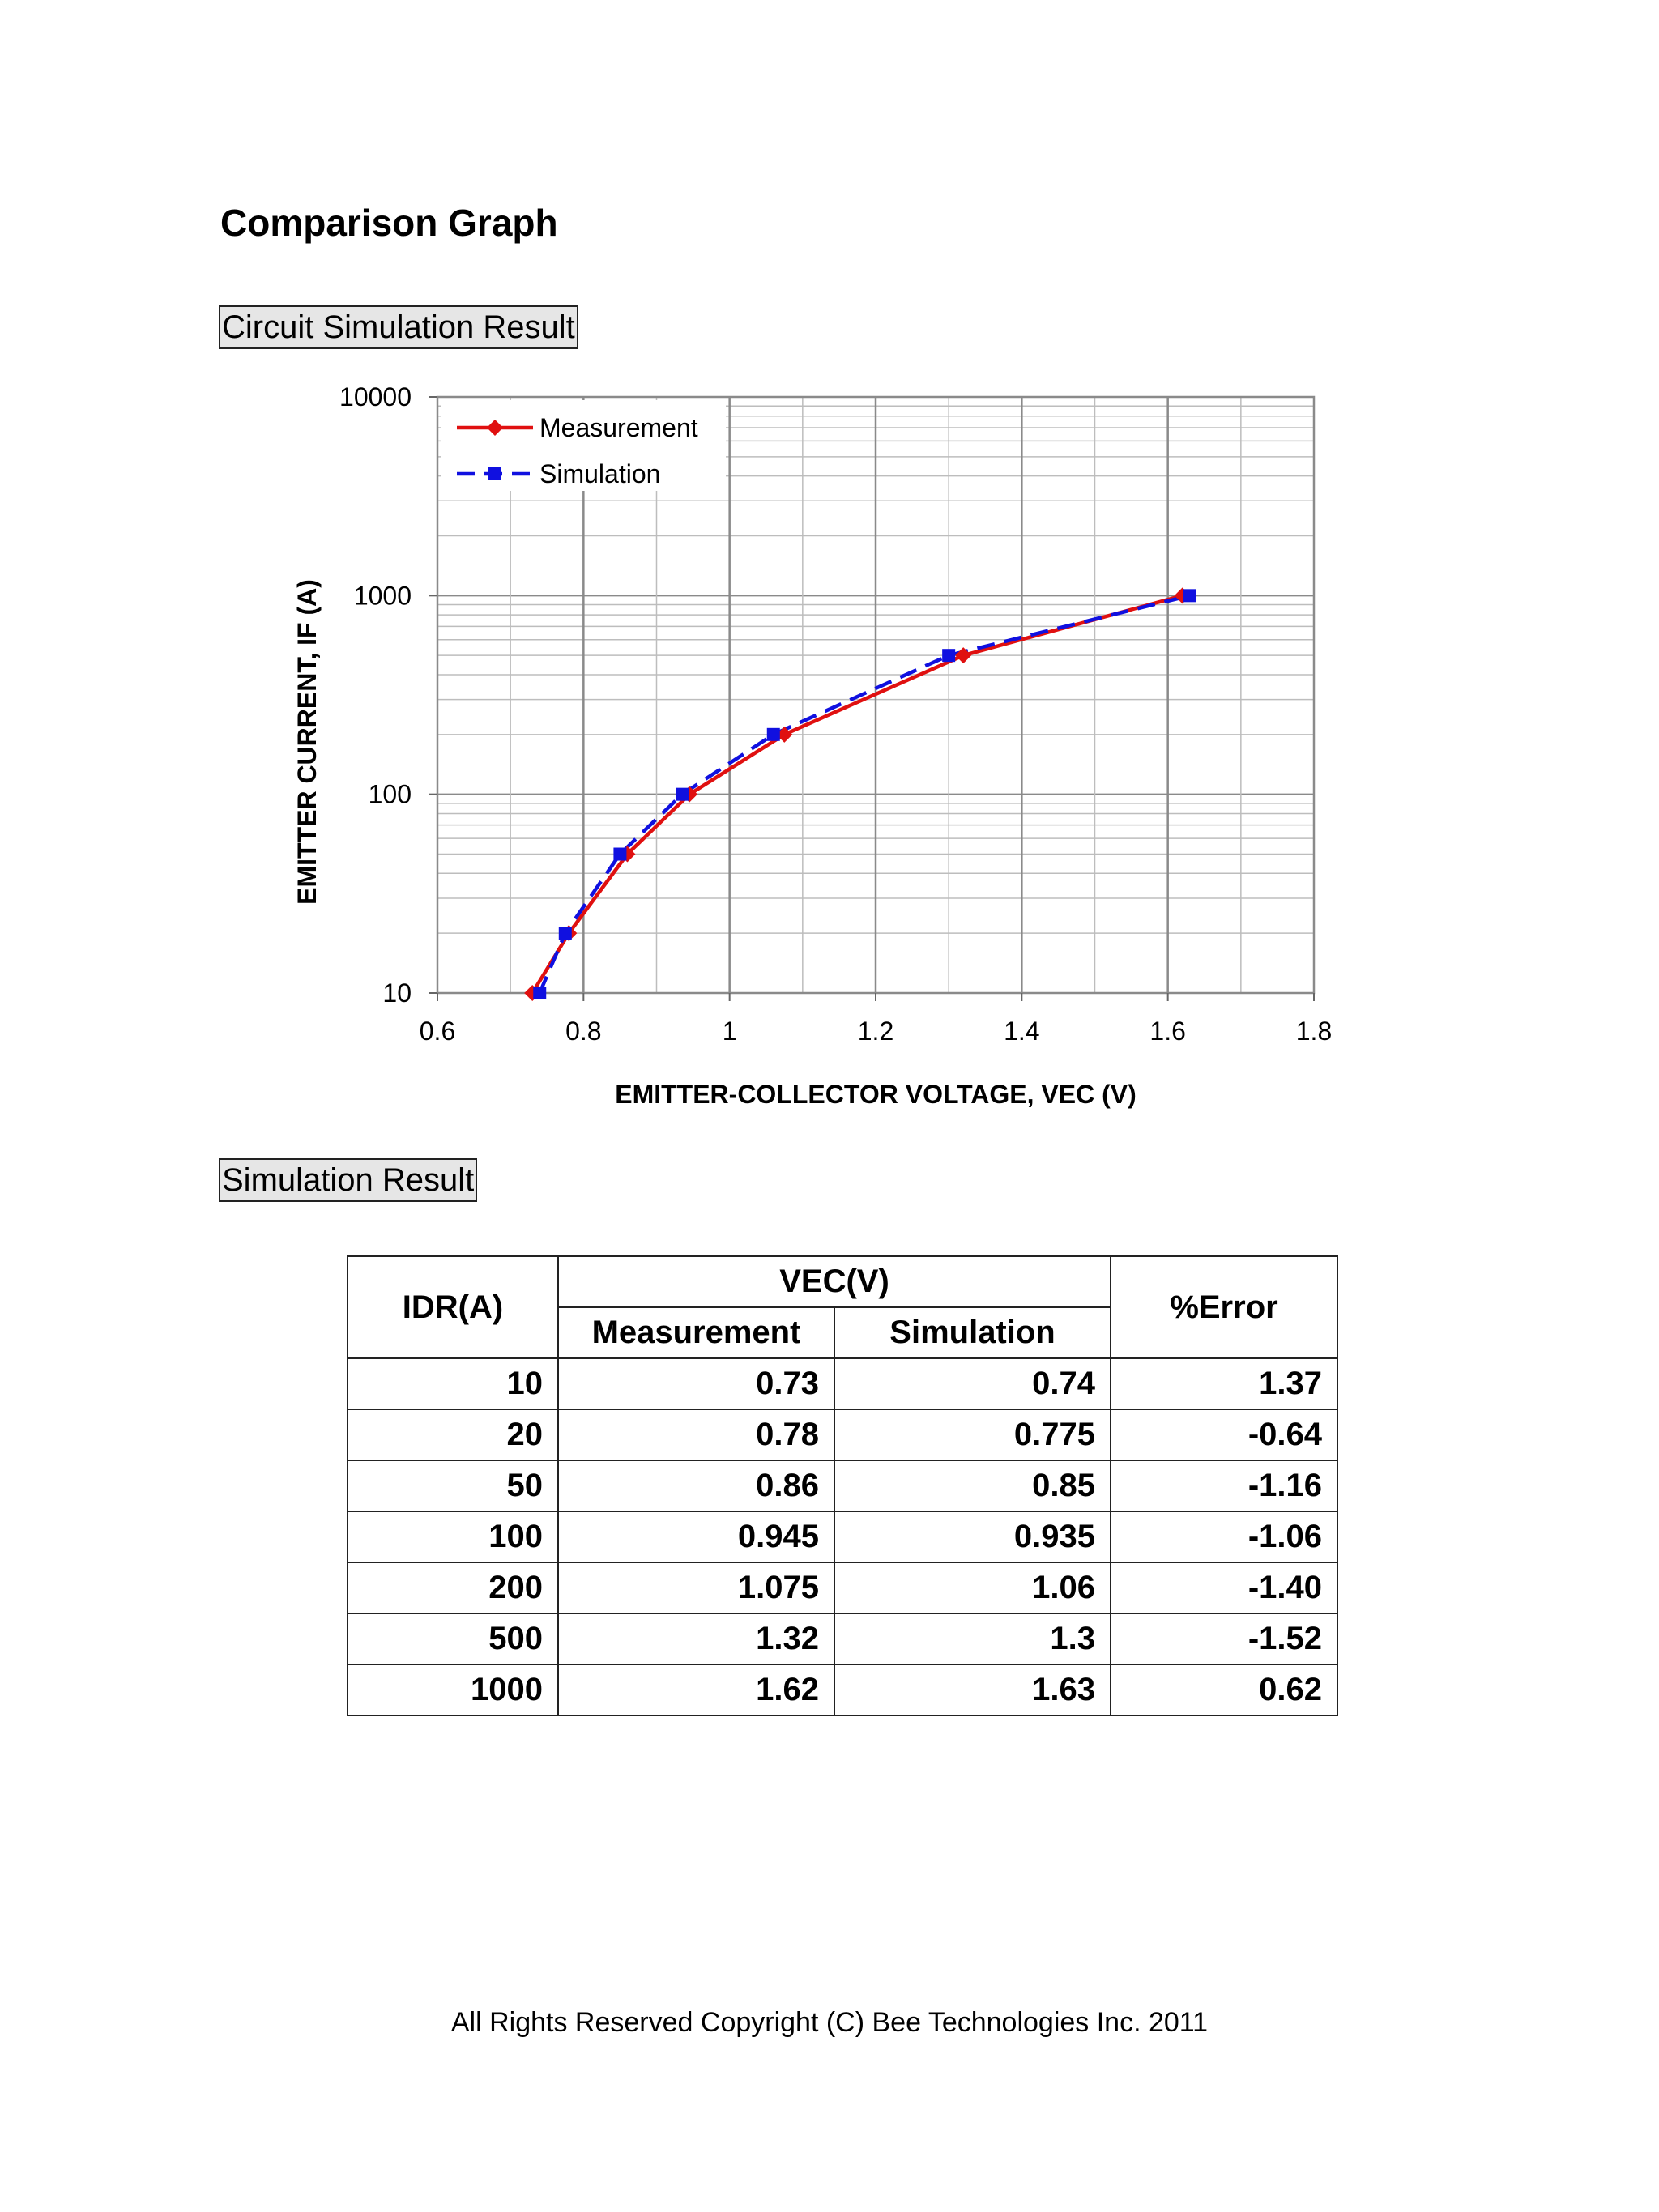 Image resolution: width=1659 pixels, height=2212 pixels. What do you see at coordinates (1224, 1537) in the screenshot?
I see `error-cell: -1.06` at bounding box center [1224, 1537].